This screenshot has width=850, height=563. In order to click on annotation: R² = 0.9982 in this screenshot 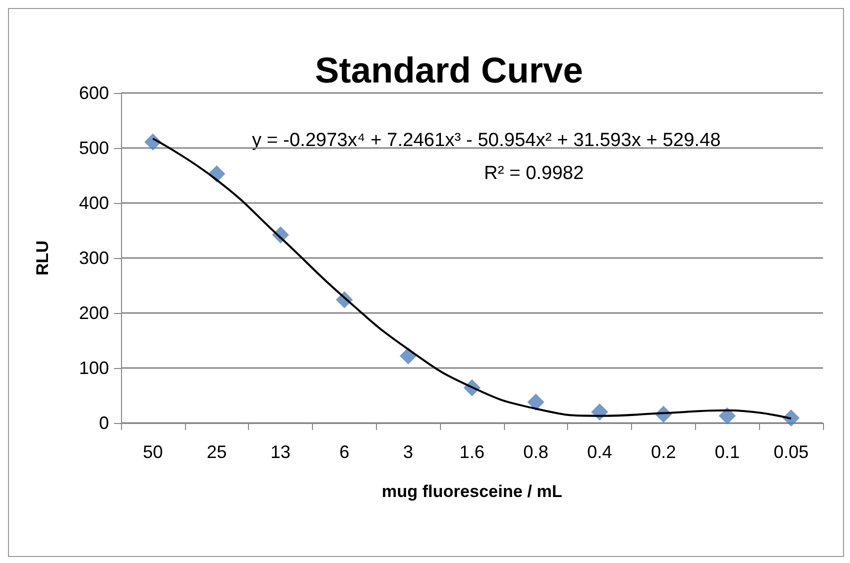, I will do `click(534, 173)`.